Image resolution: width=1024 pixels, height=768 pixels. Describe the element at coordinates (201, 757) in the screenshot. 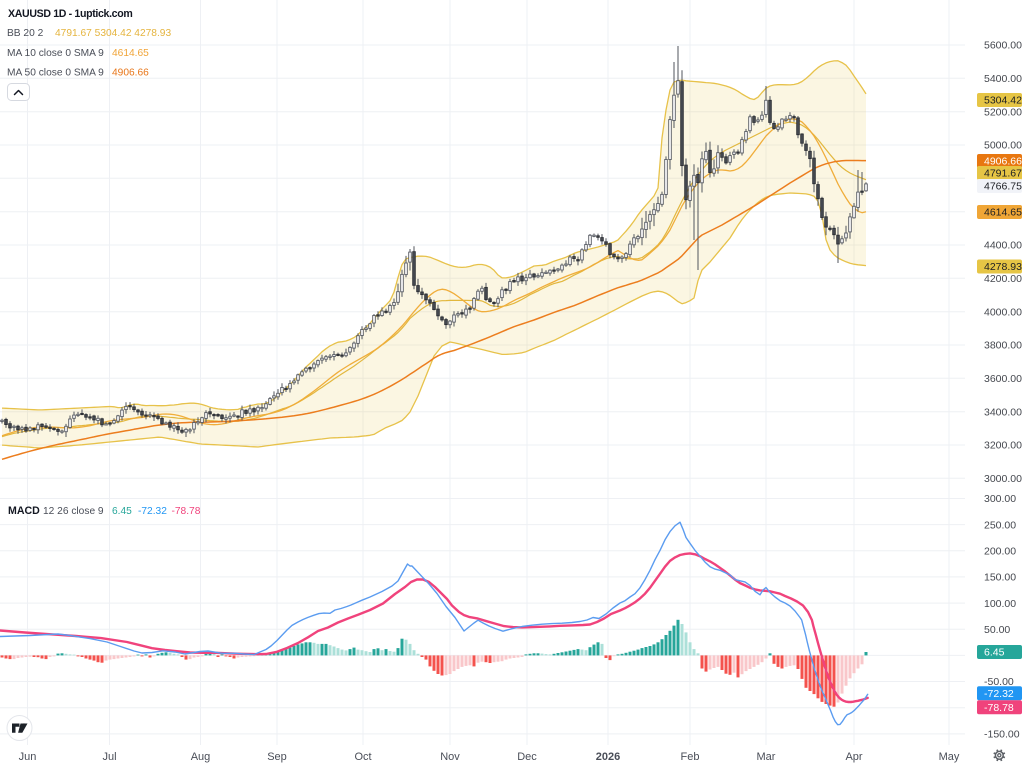

I see `svg-text: Aug` at that location.